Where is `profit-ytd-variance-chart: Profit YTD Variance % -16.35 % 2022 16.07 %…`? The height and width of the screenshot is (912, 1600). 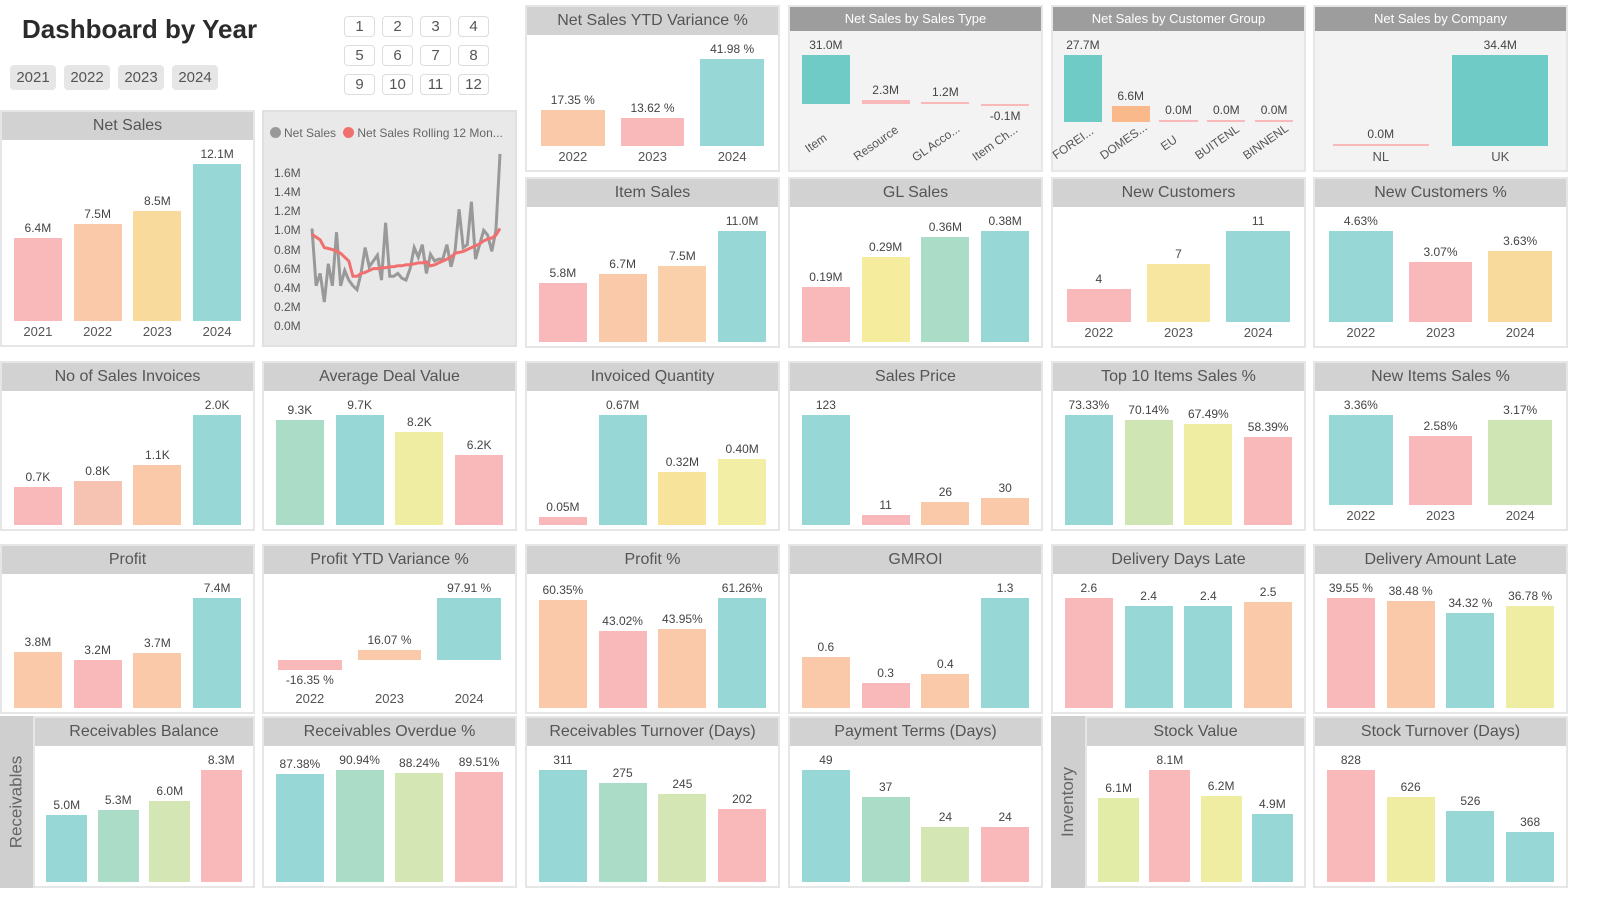
profit-ytd-variance-chart: Profit YTD Variance % -16.35 % 2022 16.07 %… is located at coordinates (389, 629).